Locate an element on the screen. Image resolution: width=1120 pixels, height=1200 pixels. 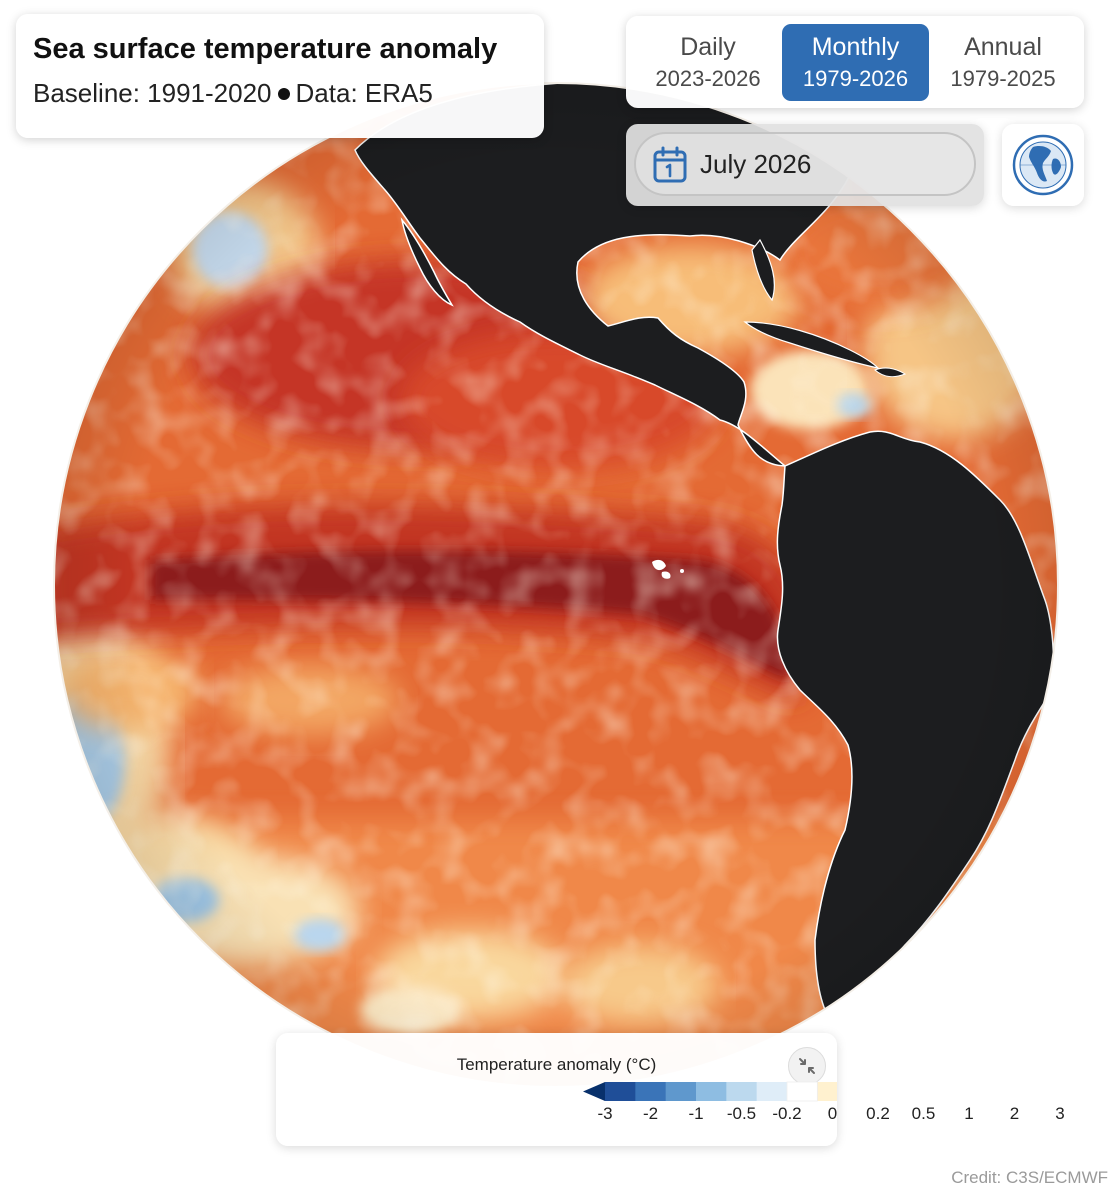
calendar-icon is located at coordinates (670, 164).